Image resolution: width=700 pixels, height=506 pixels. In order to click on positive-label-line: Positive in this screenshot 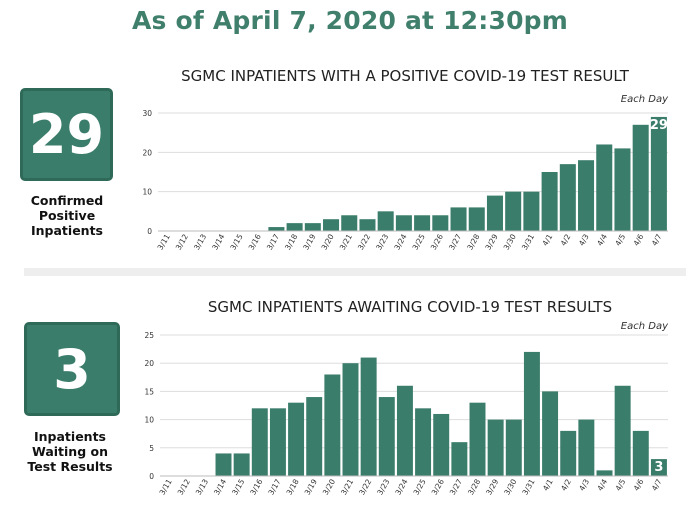, I will do `click(67, 215)`.